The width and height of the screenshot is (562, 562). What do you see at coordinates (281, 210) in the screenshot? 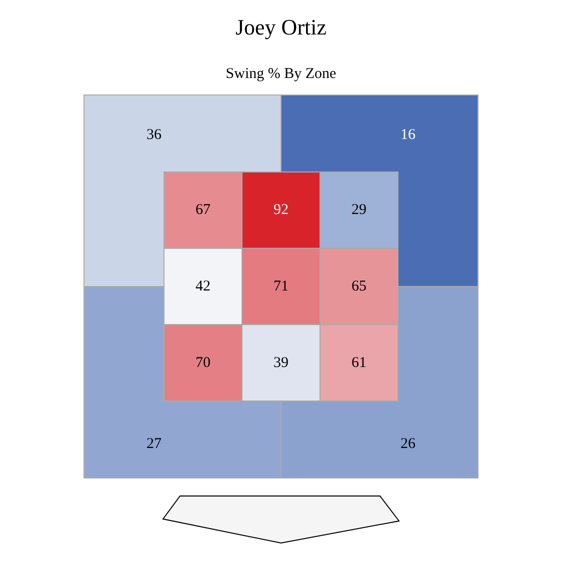
I see `data-label: 92` at bounding box center [281, 210].